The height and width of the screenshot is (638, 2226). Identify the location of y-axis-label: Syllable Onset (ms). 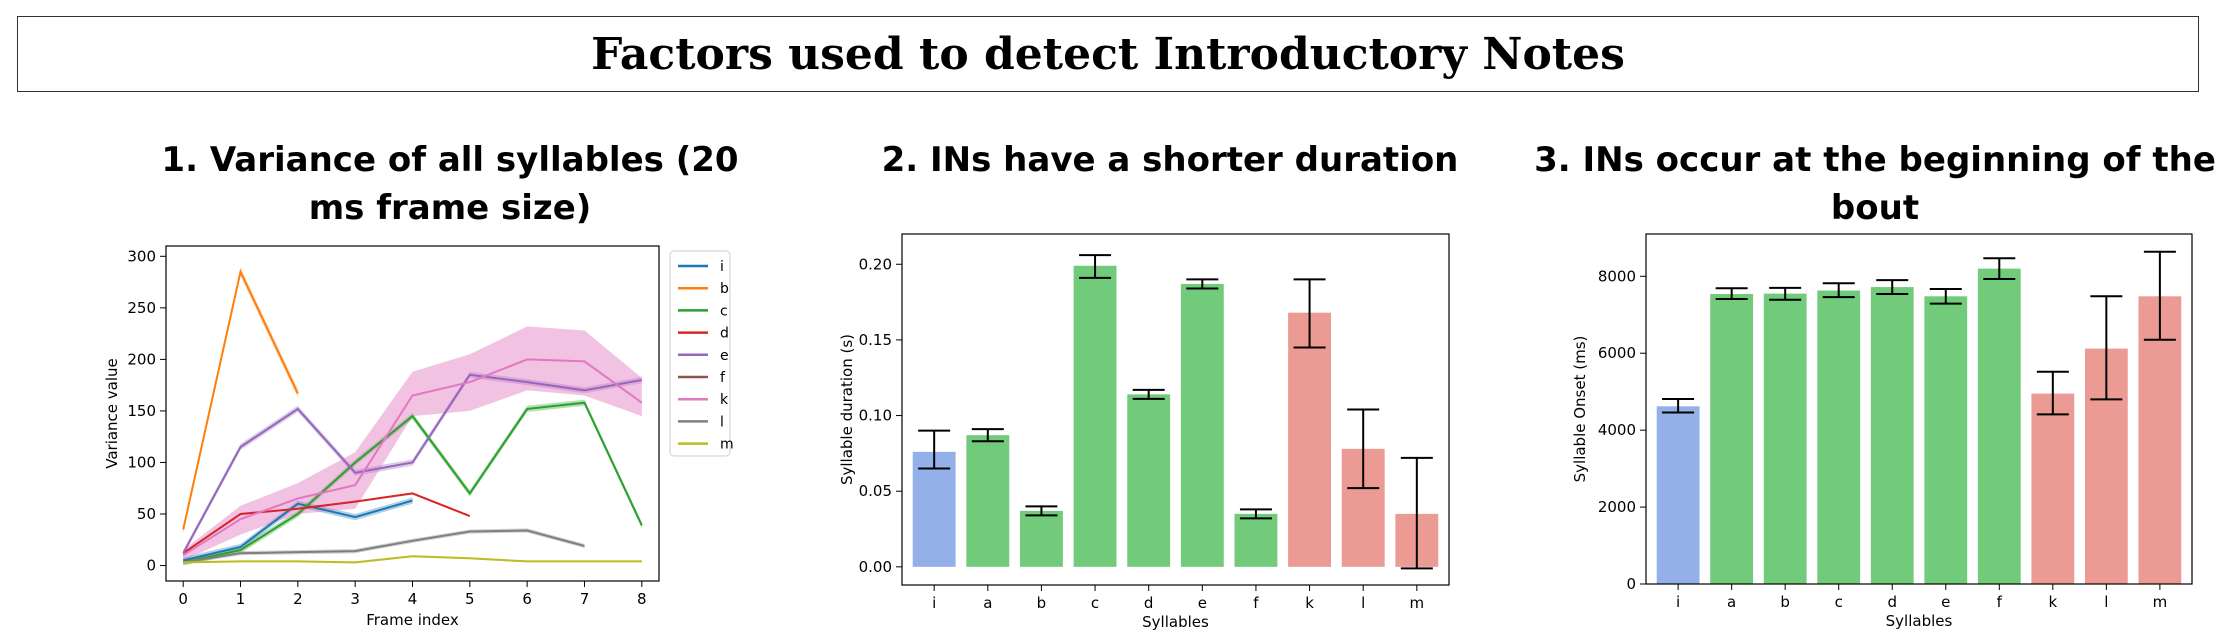
(1580, 409).